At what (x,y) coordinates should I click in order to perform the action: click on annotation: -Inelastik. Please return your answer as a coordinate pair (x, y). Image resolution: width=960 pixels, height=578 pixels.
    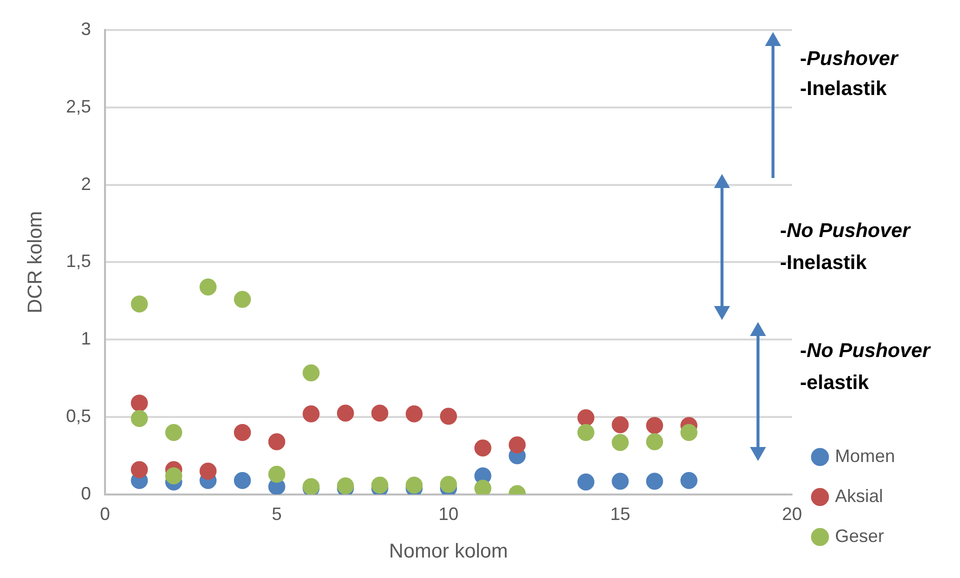
    Looking at the image, I should click on (823, 263).